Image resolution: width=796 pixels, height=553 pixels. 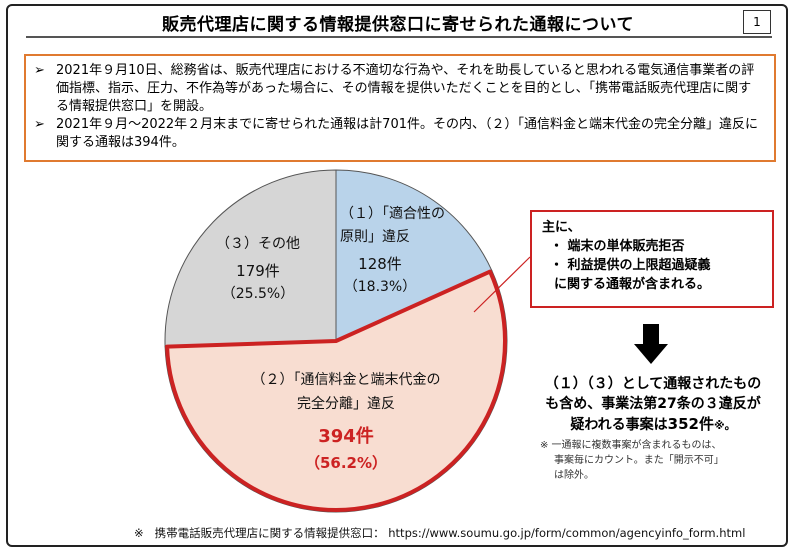 What do you see at coordinates (574, 475) in the screenshot?
I see `footnote-line: は除外。` at bounding box center [574, 475].